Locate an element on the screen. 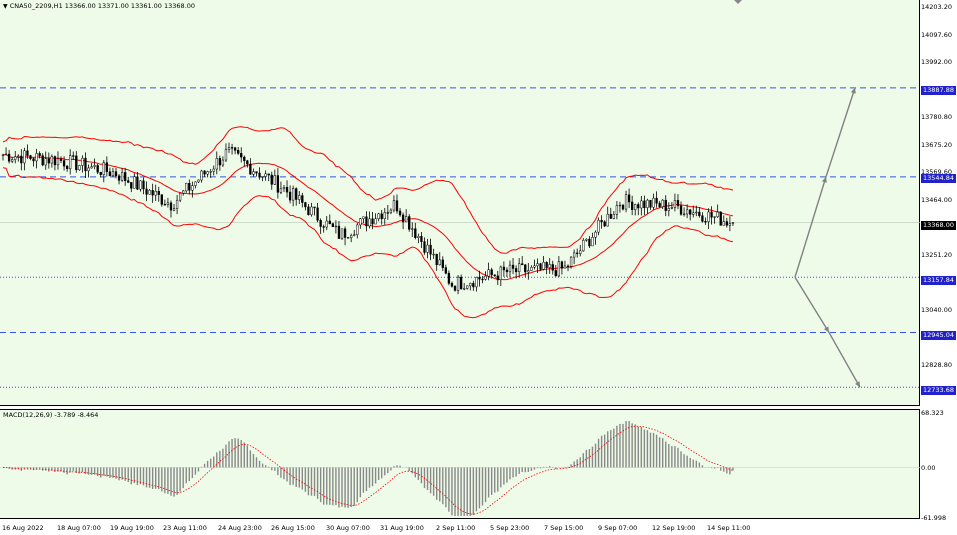  time-axis-label: 30 Aug 07:00 is located at coordinates (348, 528).